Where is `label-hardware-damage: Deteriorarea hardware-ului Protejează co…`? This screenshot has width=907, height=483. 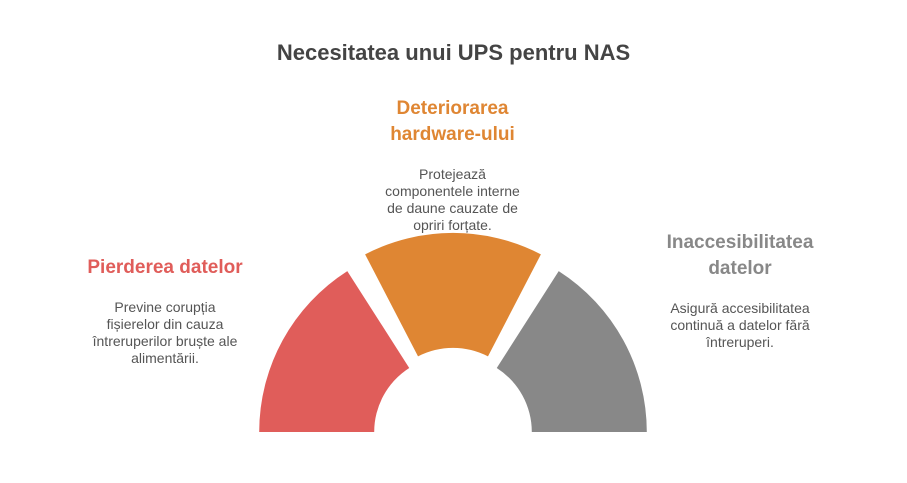
label-hardware-damage: Deteriorarea hardware-ului Protejează co… is located at coordinates (452, 165).